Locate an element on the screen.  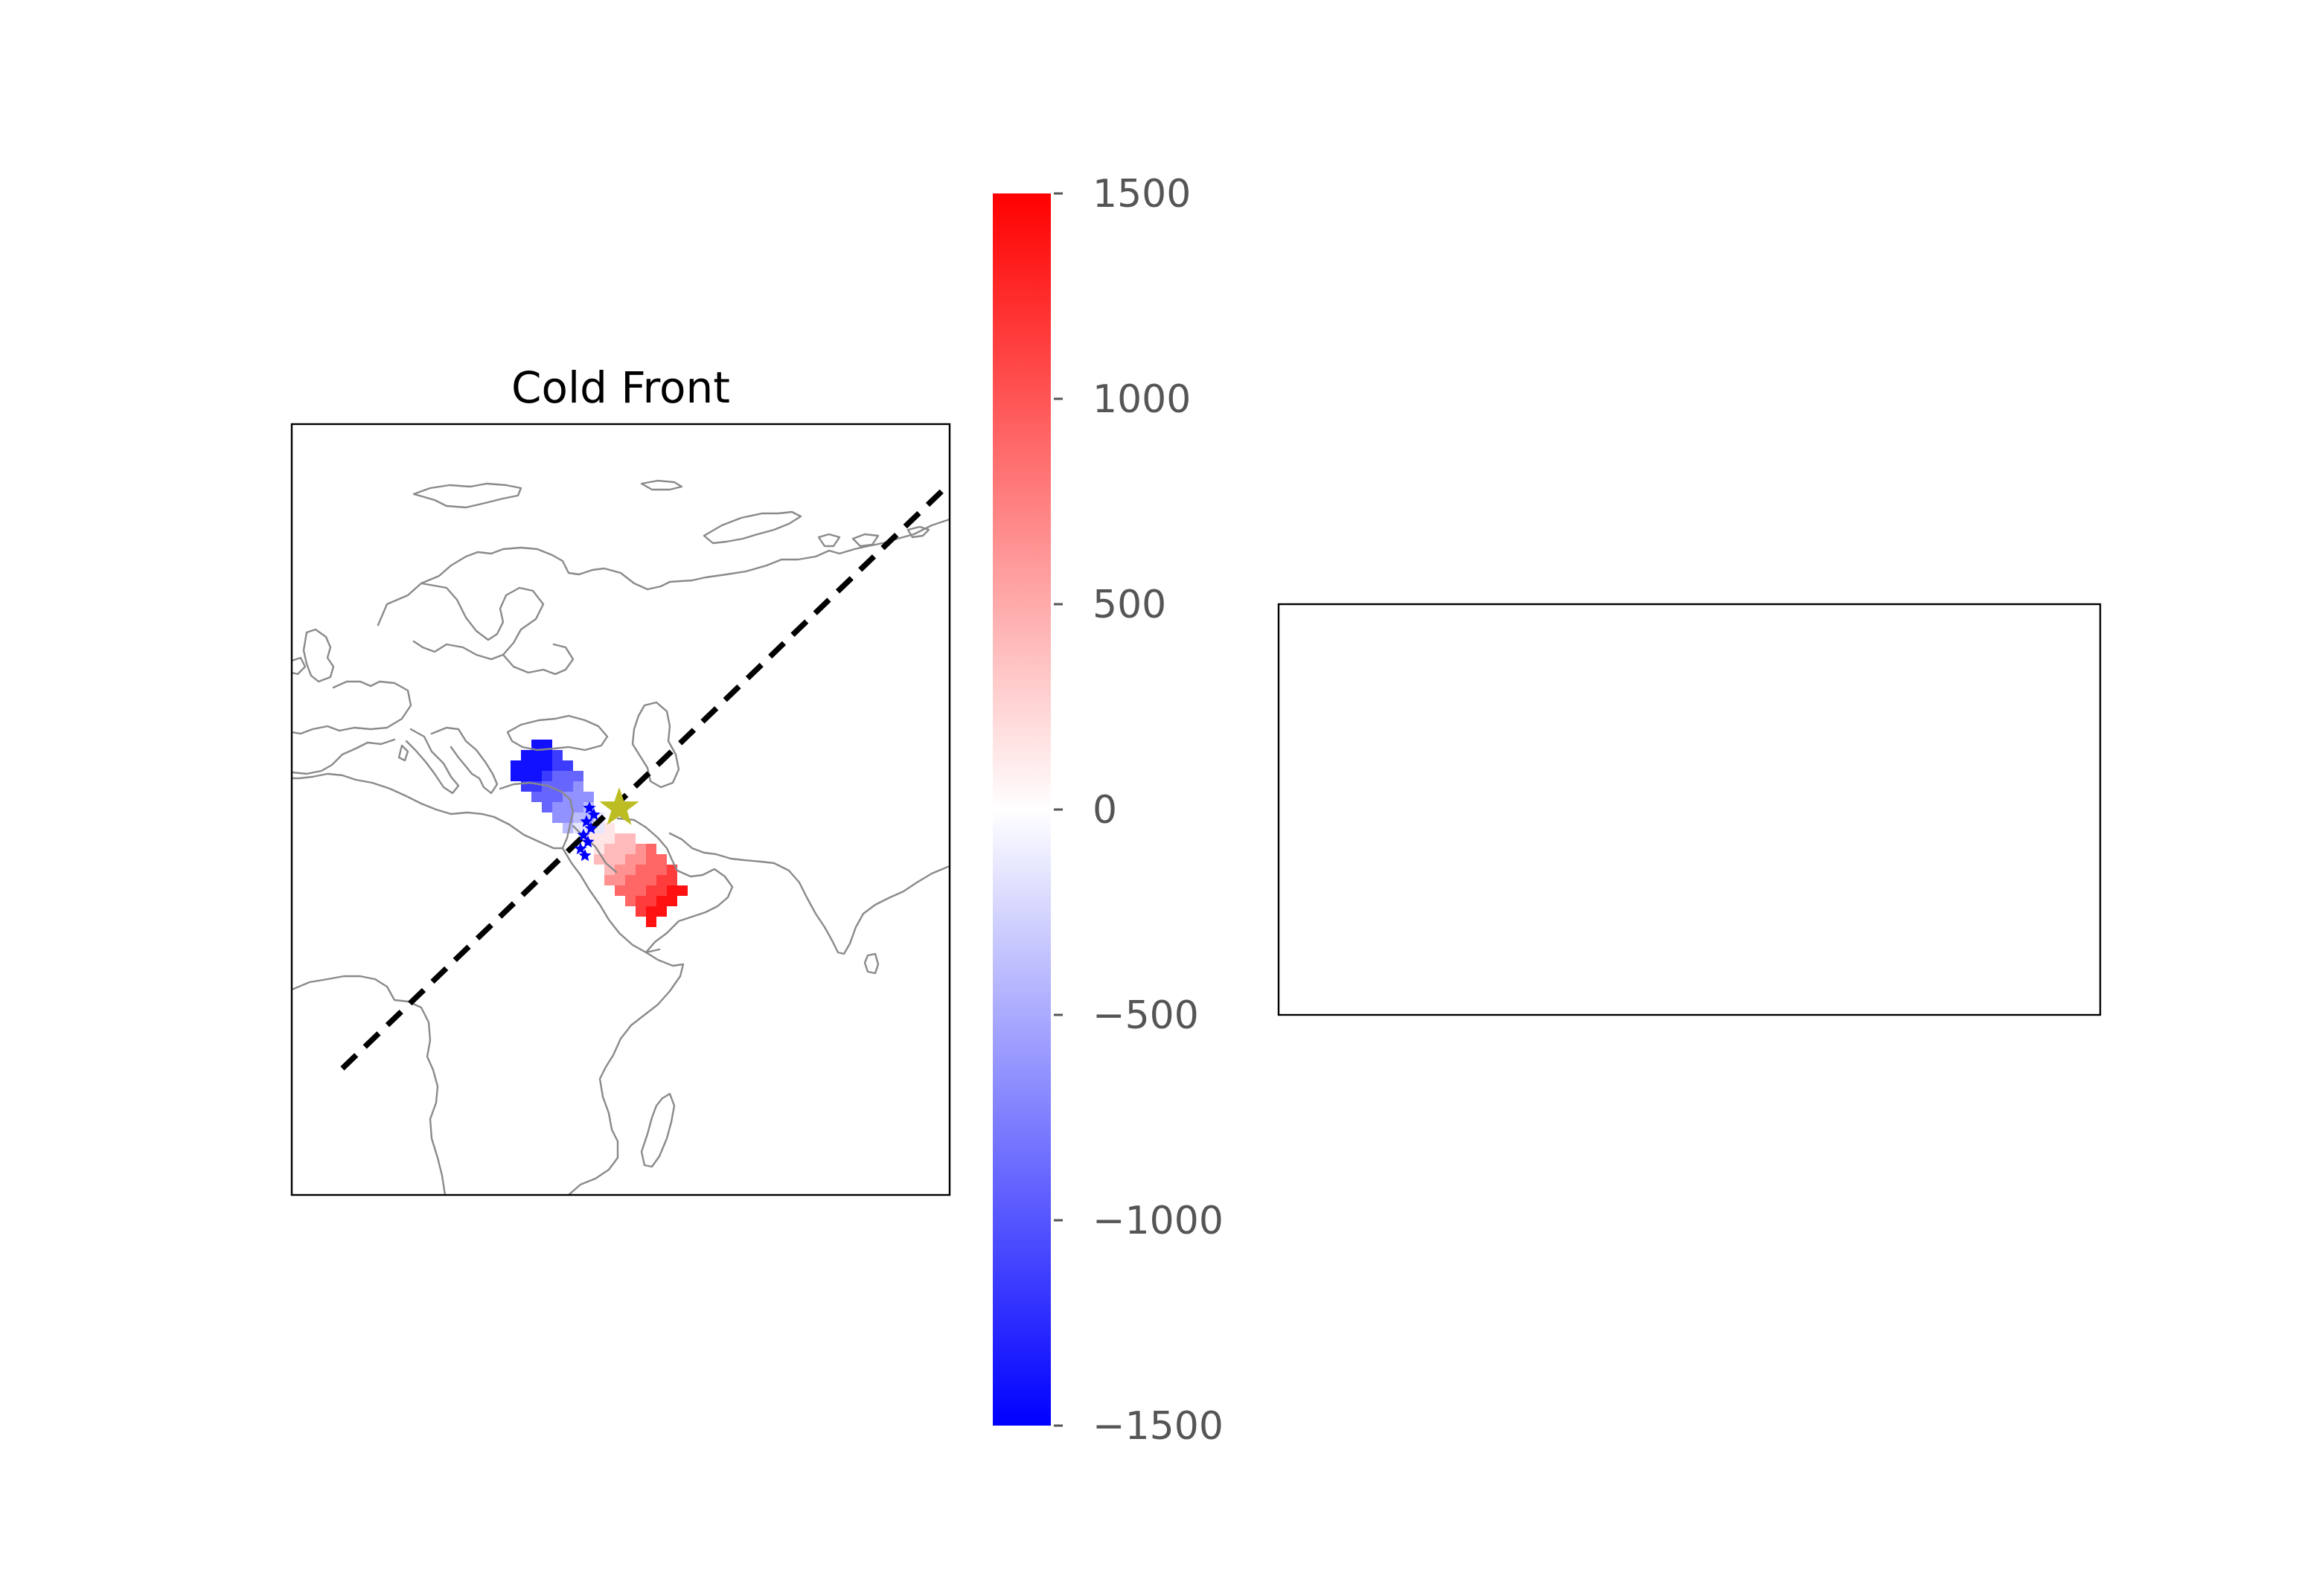
colorbar-tick-label: −500 is located at coordinates (1146, 1015).